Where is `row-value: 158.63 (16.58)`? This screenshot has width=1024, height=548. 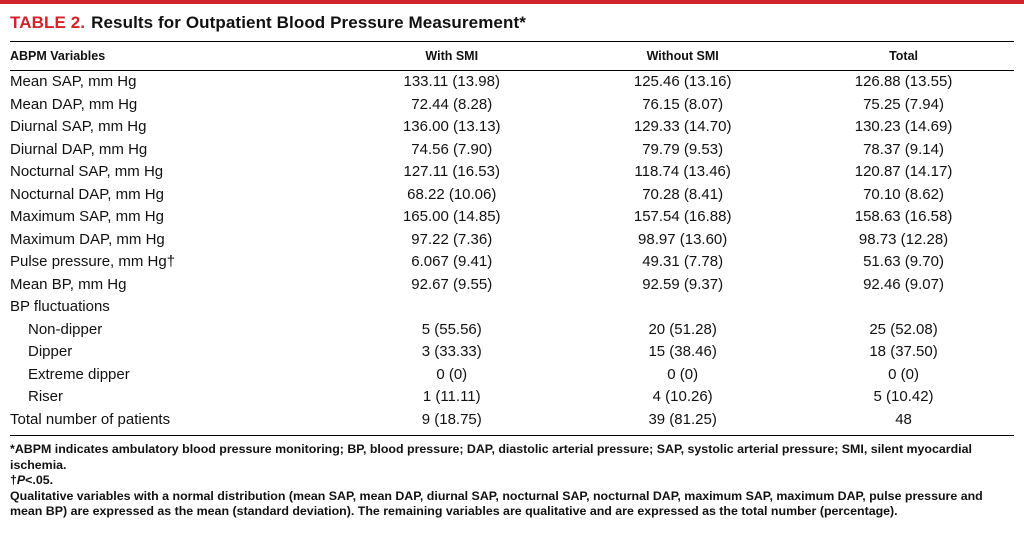 row-value: 158.63 (16.58) is located at coordinates (903, 216).